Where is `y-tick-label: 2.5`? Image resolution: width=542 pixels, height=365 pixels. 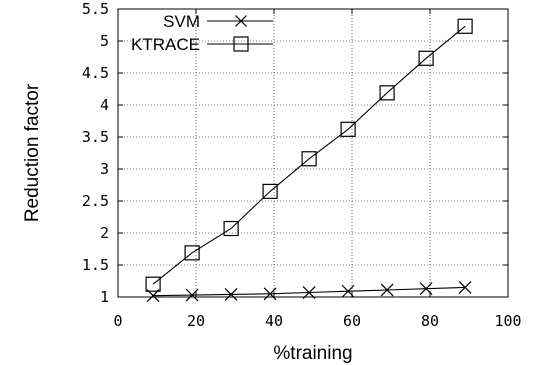 y-tick-label: 2.5 is located at coordinates (95, 201).